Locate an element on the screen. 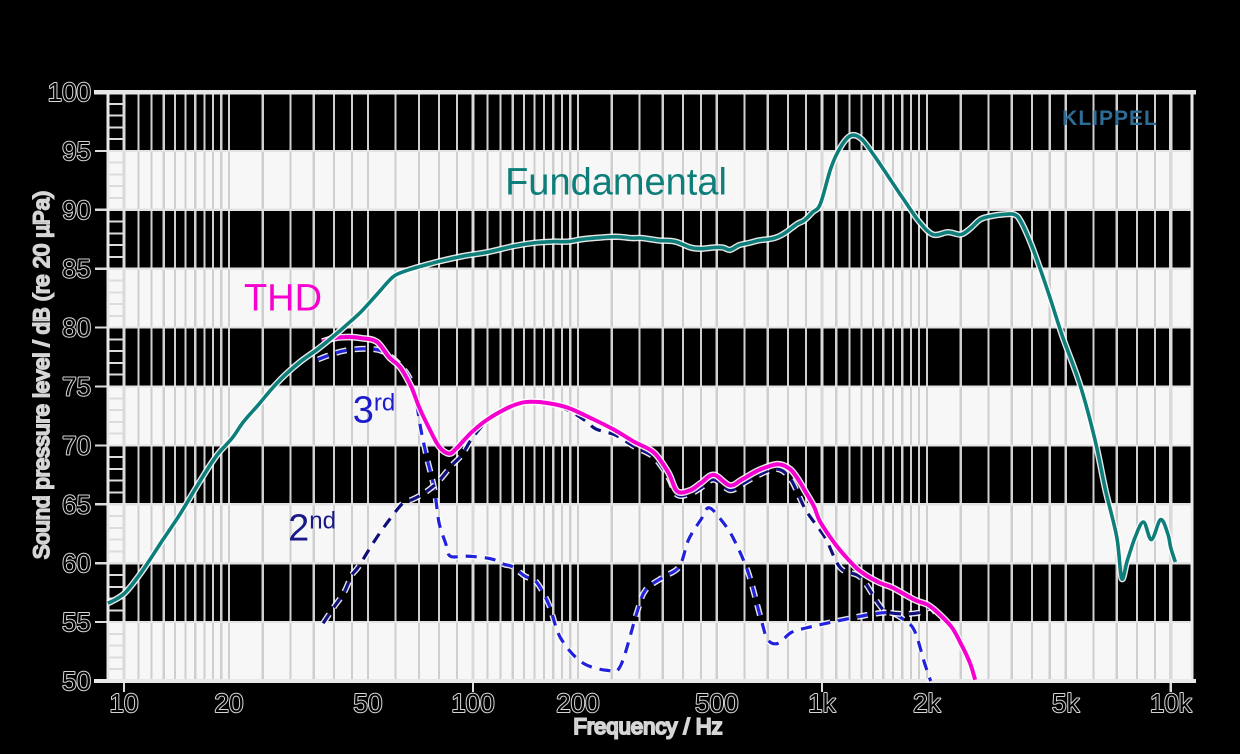 This screenshot has height=754, width=1240. x-tick-label: 20 is located at coordinates (229, 703).